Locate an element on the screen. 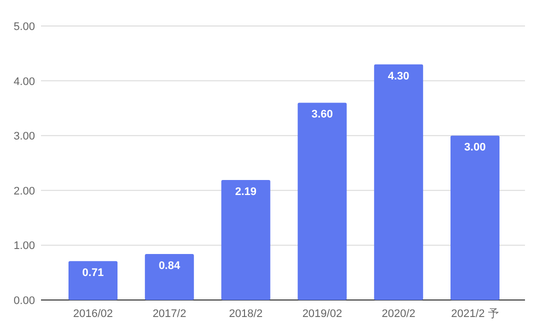 The width and height of the screenshot is (537, 332). y-tick-label: 1.00 is located at coordinates (24, 246).